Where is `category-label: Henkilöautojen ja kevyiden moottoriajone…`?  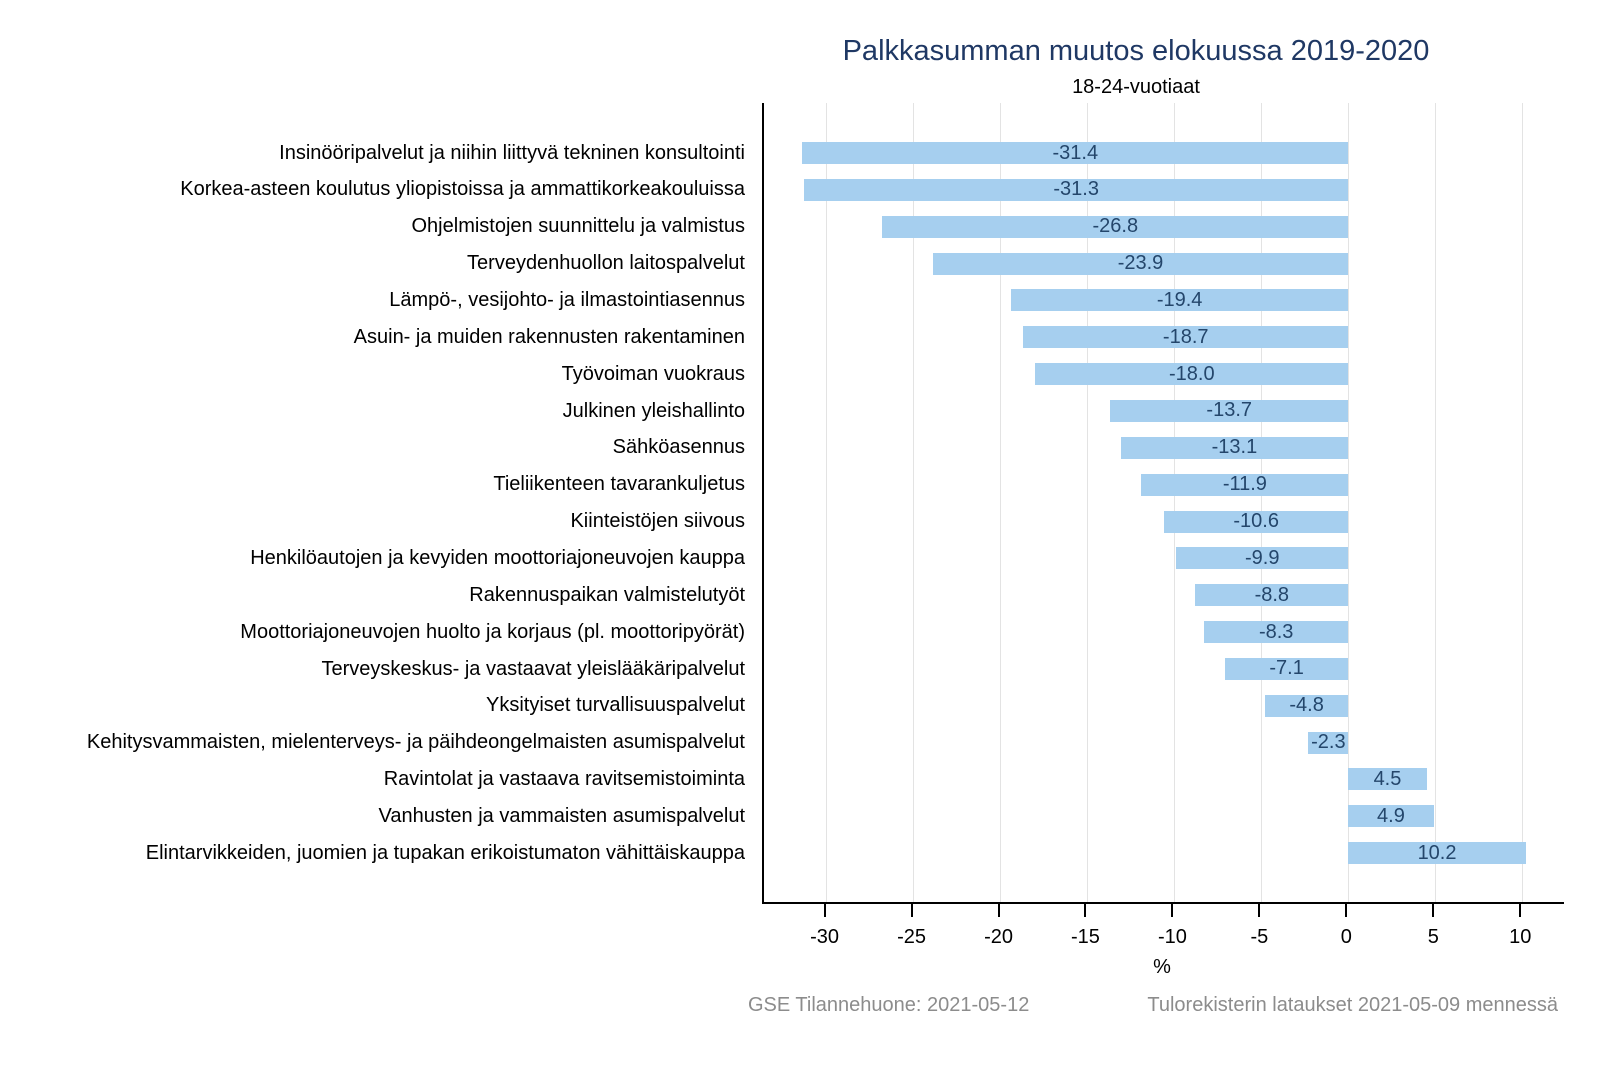 category-label: Henkilöautojen ja kevyiden moottoriajone… is located at coordinates (497, 557).